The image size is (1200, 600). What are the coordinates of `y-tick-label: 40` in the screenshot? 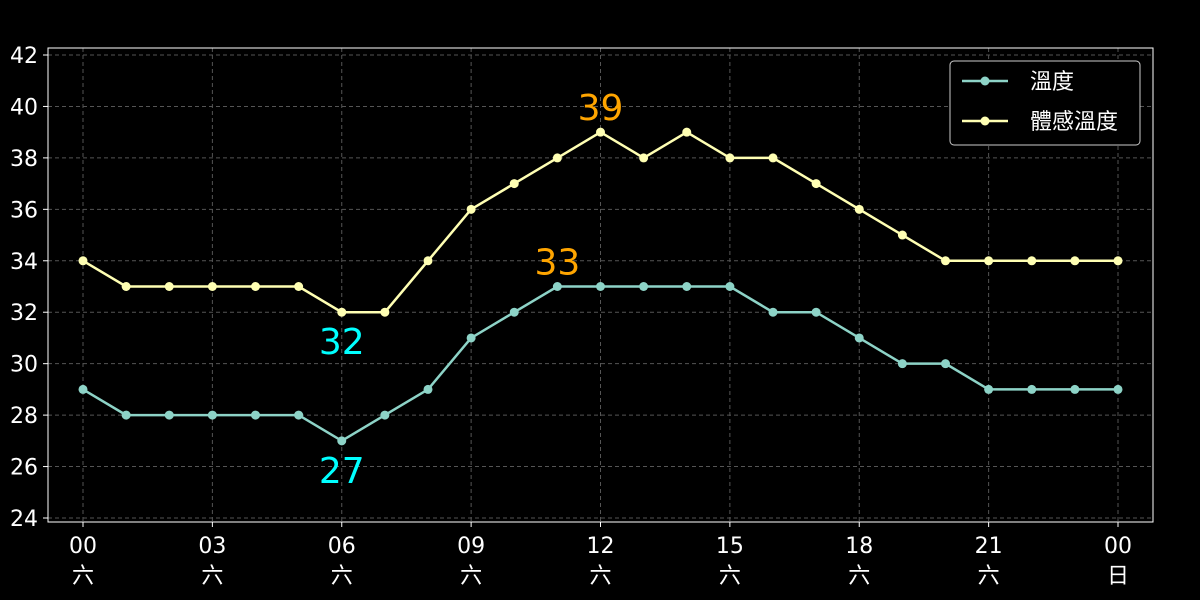 It's located at (24, 107).